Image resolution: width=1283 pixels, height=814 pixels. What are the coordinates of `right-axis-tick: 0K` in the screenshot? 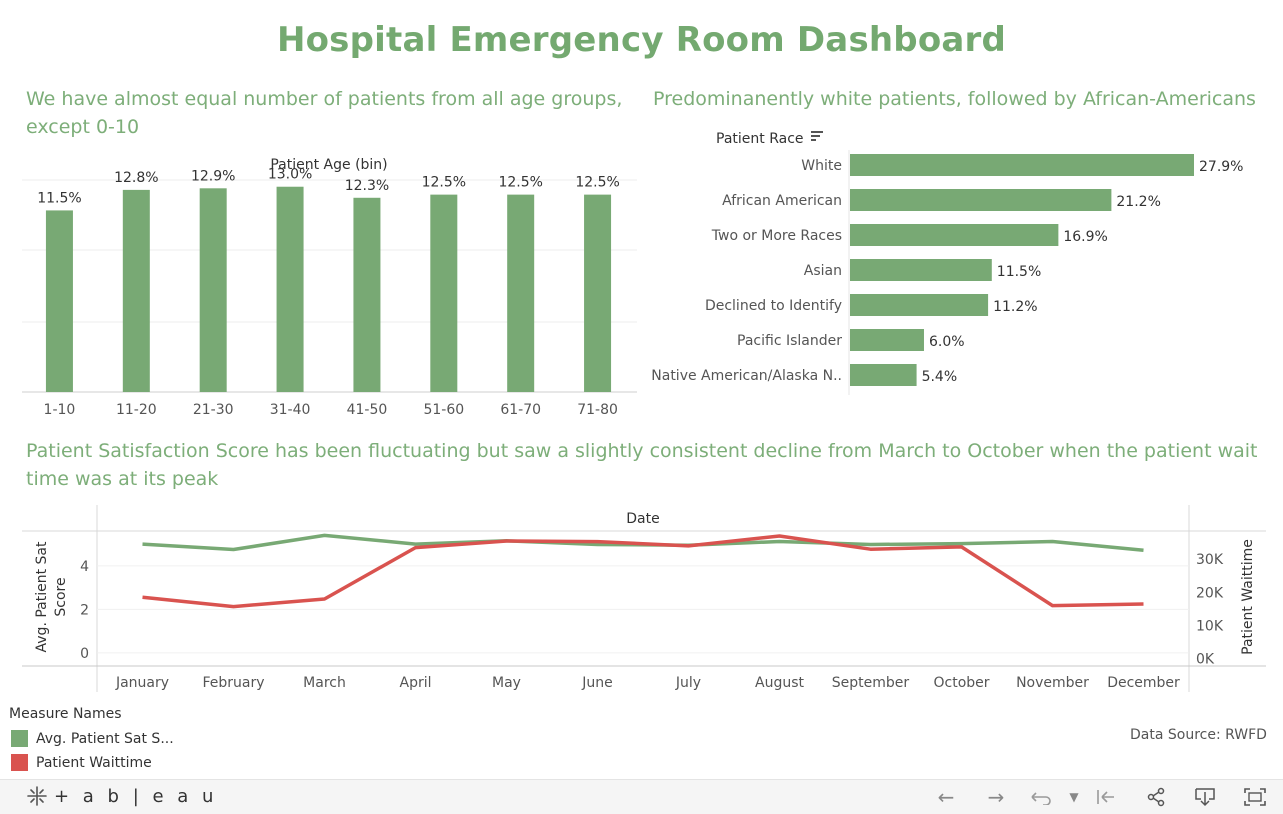 It's located at (1205, 660).